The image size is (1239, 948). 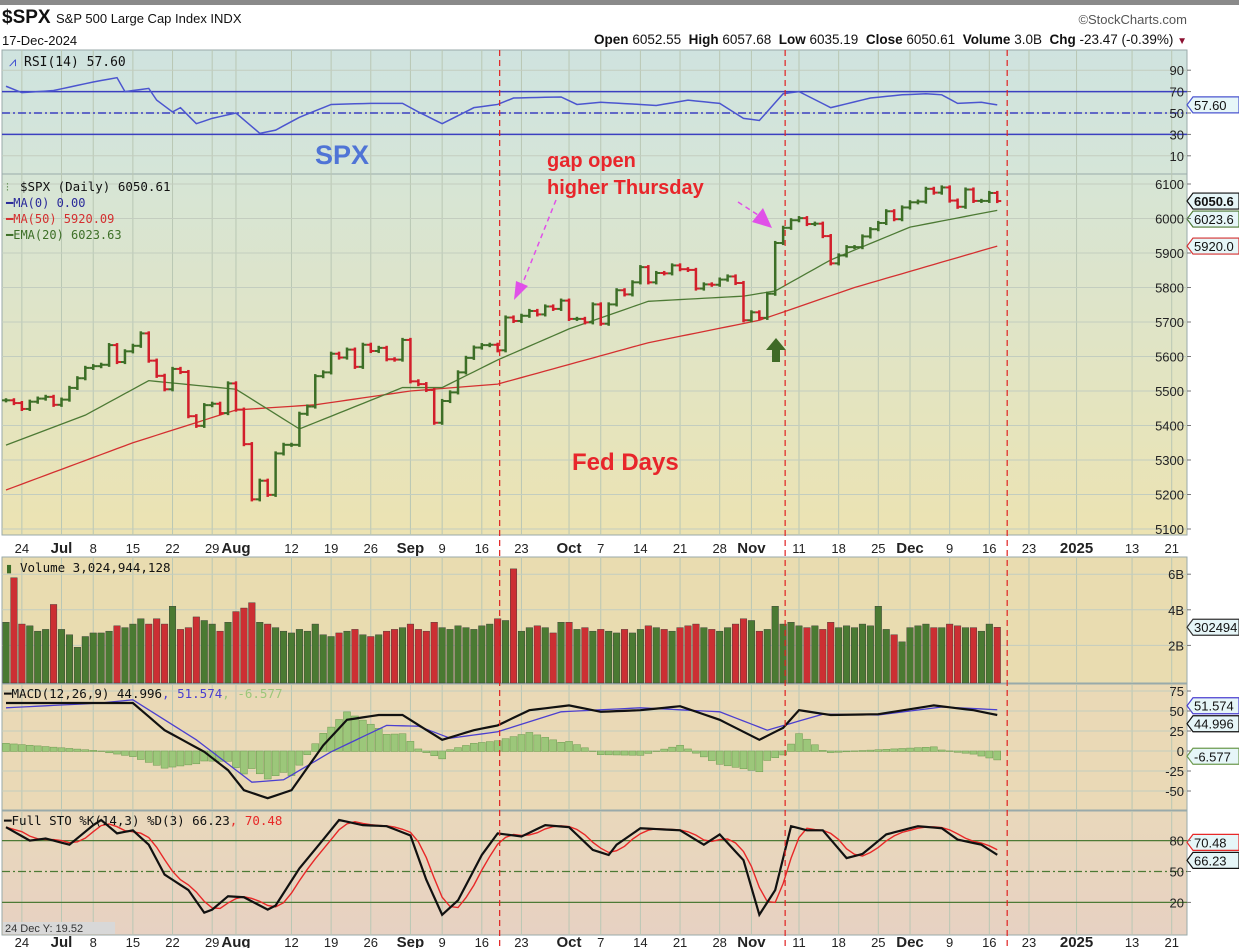 I want to click on ma50-legend-text: MA(50) 5920.09, so click(x=63, y=219).